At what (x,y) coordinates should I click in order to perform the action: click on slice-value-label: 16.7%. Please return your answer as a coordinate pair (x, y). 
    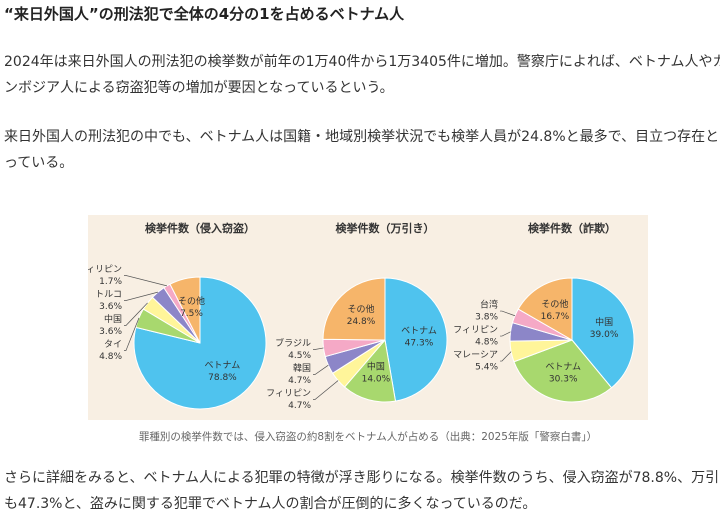
    Looking at the image, I should click on (555, 317).